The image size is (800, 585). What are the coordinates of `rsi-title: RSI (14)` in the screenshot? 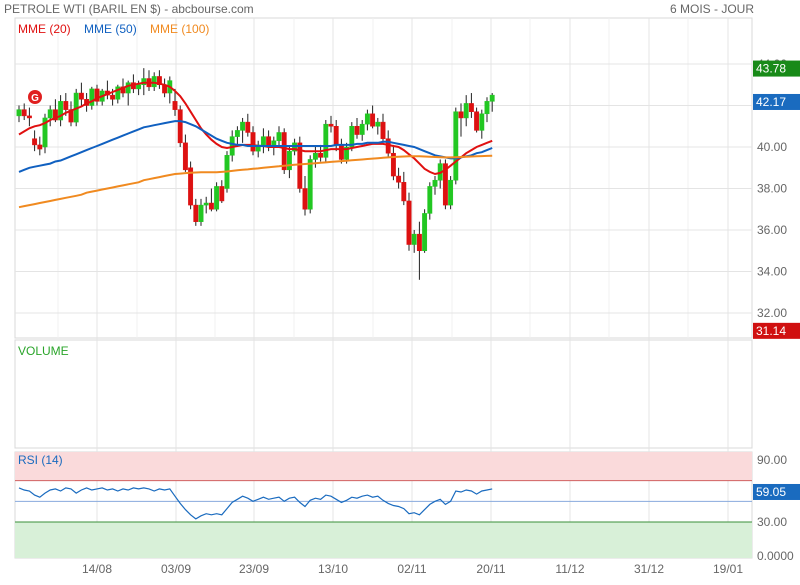 It's located at (40, 460).